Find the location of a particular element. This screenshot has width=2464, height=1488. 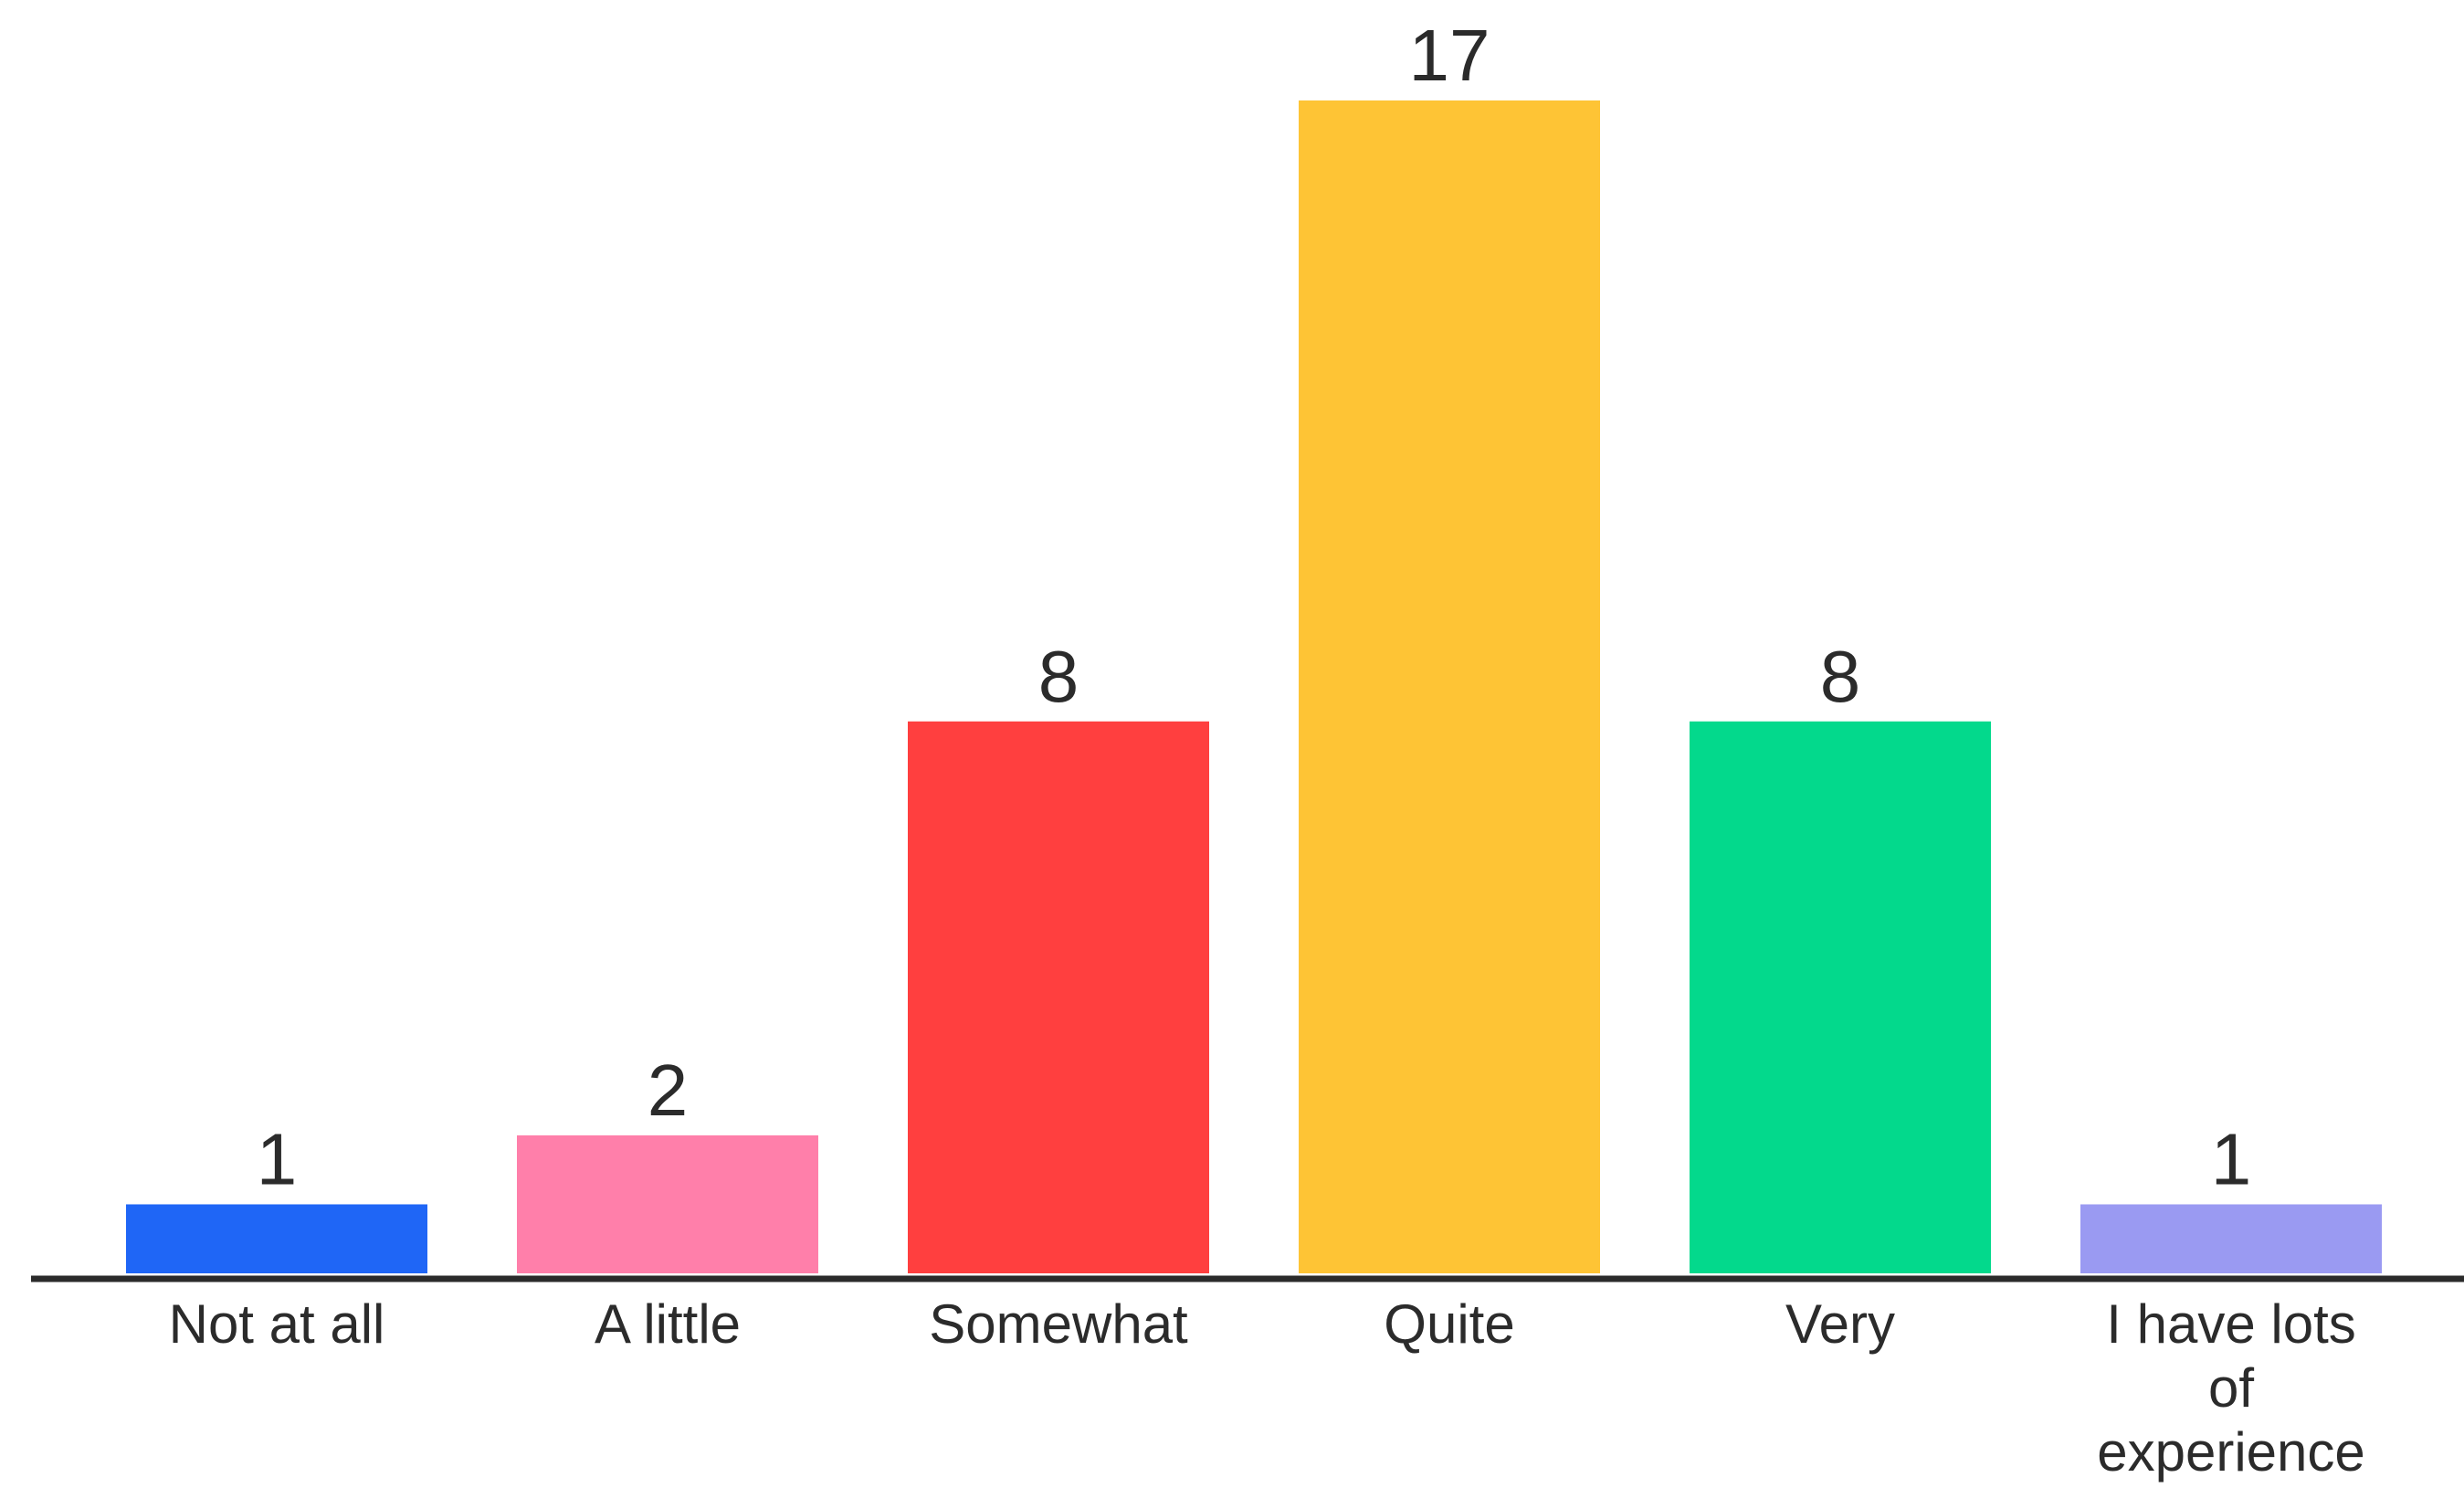

data-label-1: 2 is located at coordinates (669, 1090).